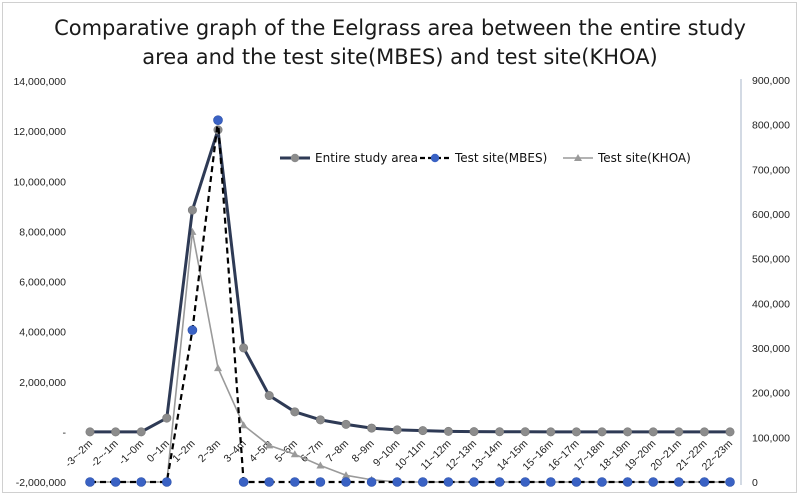  Describe the element at coordinates (183, 450) in the screenshot. I see `x-axis-tick-label: 1~2m` at that location.